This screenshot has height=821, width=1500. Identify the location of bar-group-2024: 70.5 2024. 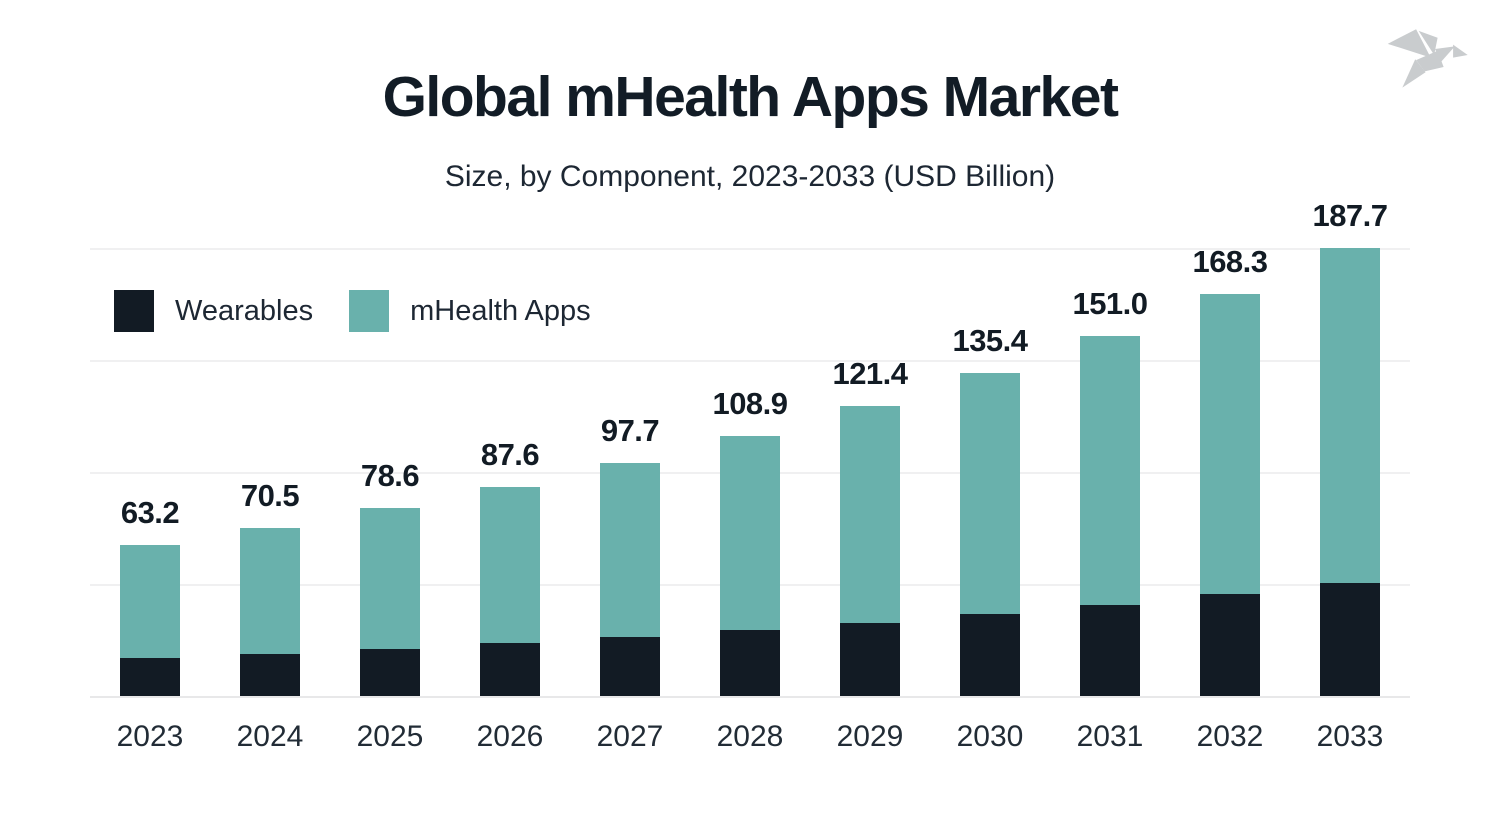
(270, 500).